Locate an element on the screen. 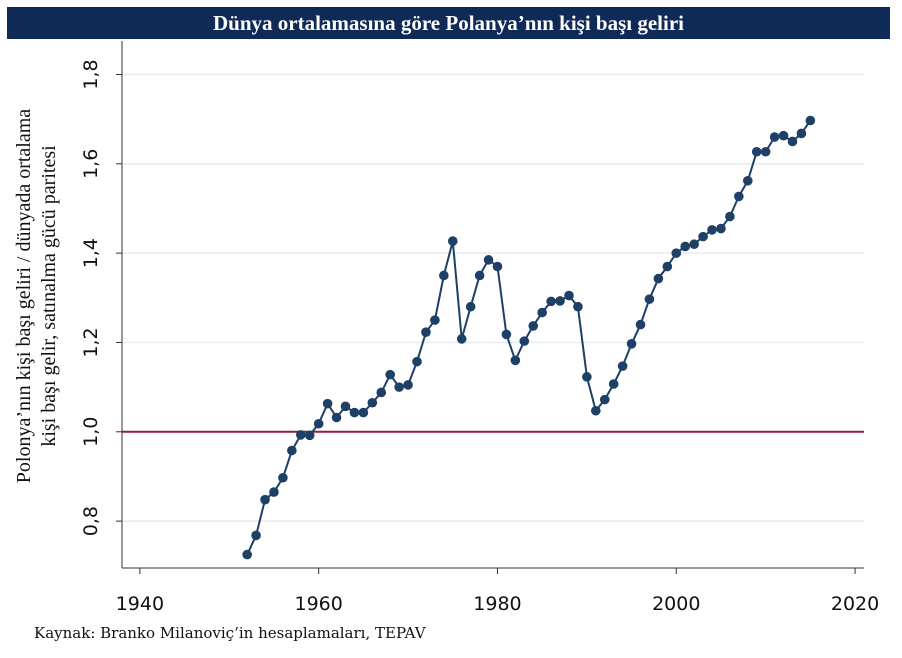  x-tick-label: 1960 is located at coordinates (318, 604).